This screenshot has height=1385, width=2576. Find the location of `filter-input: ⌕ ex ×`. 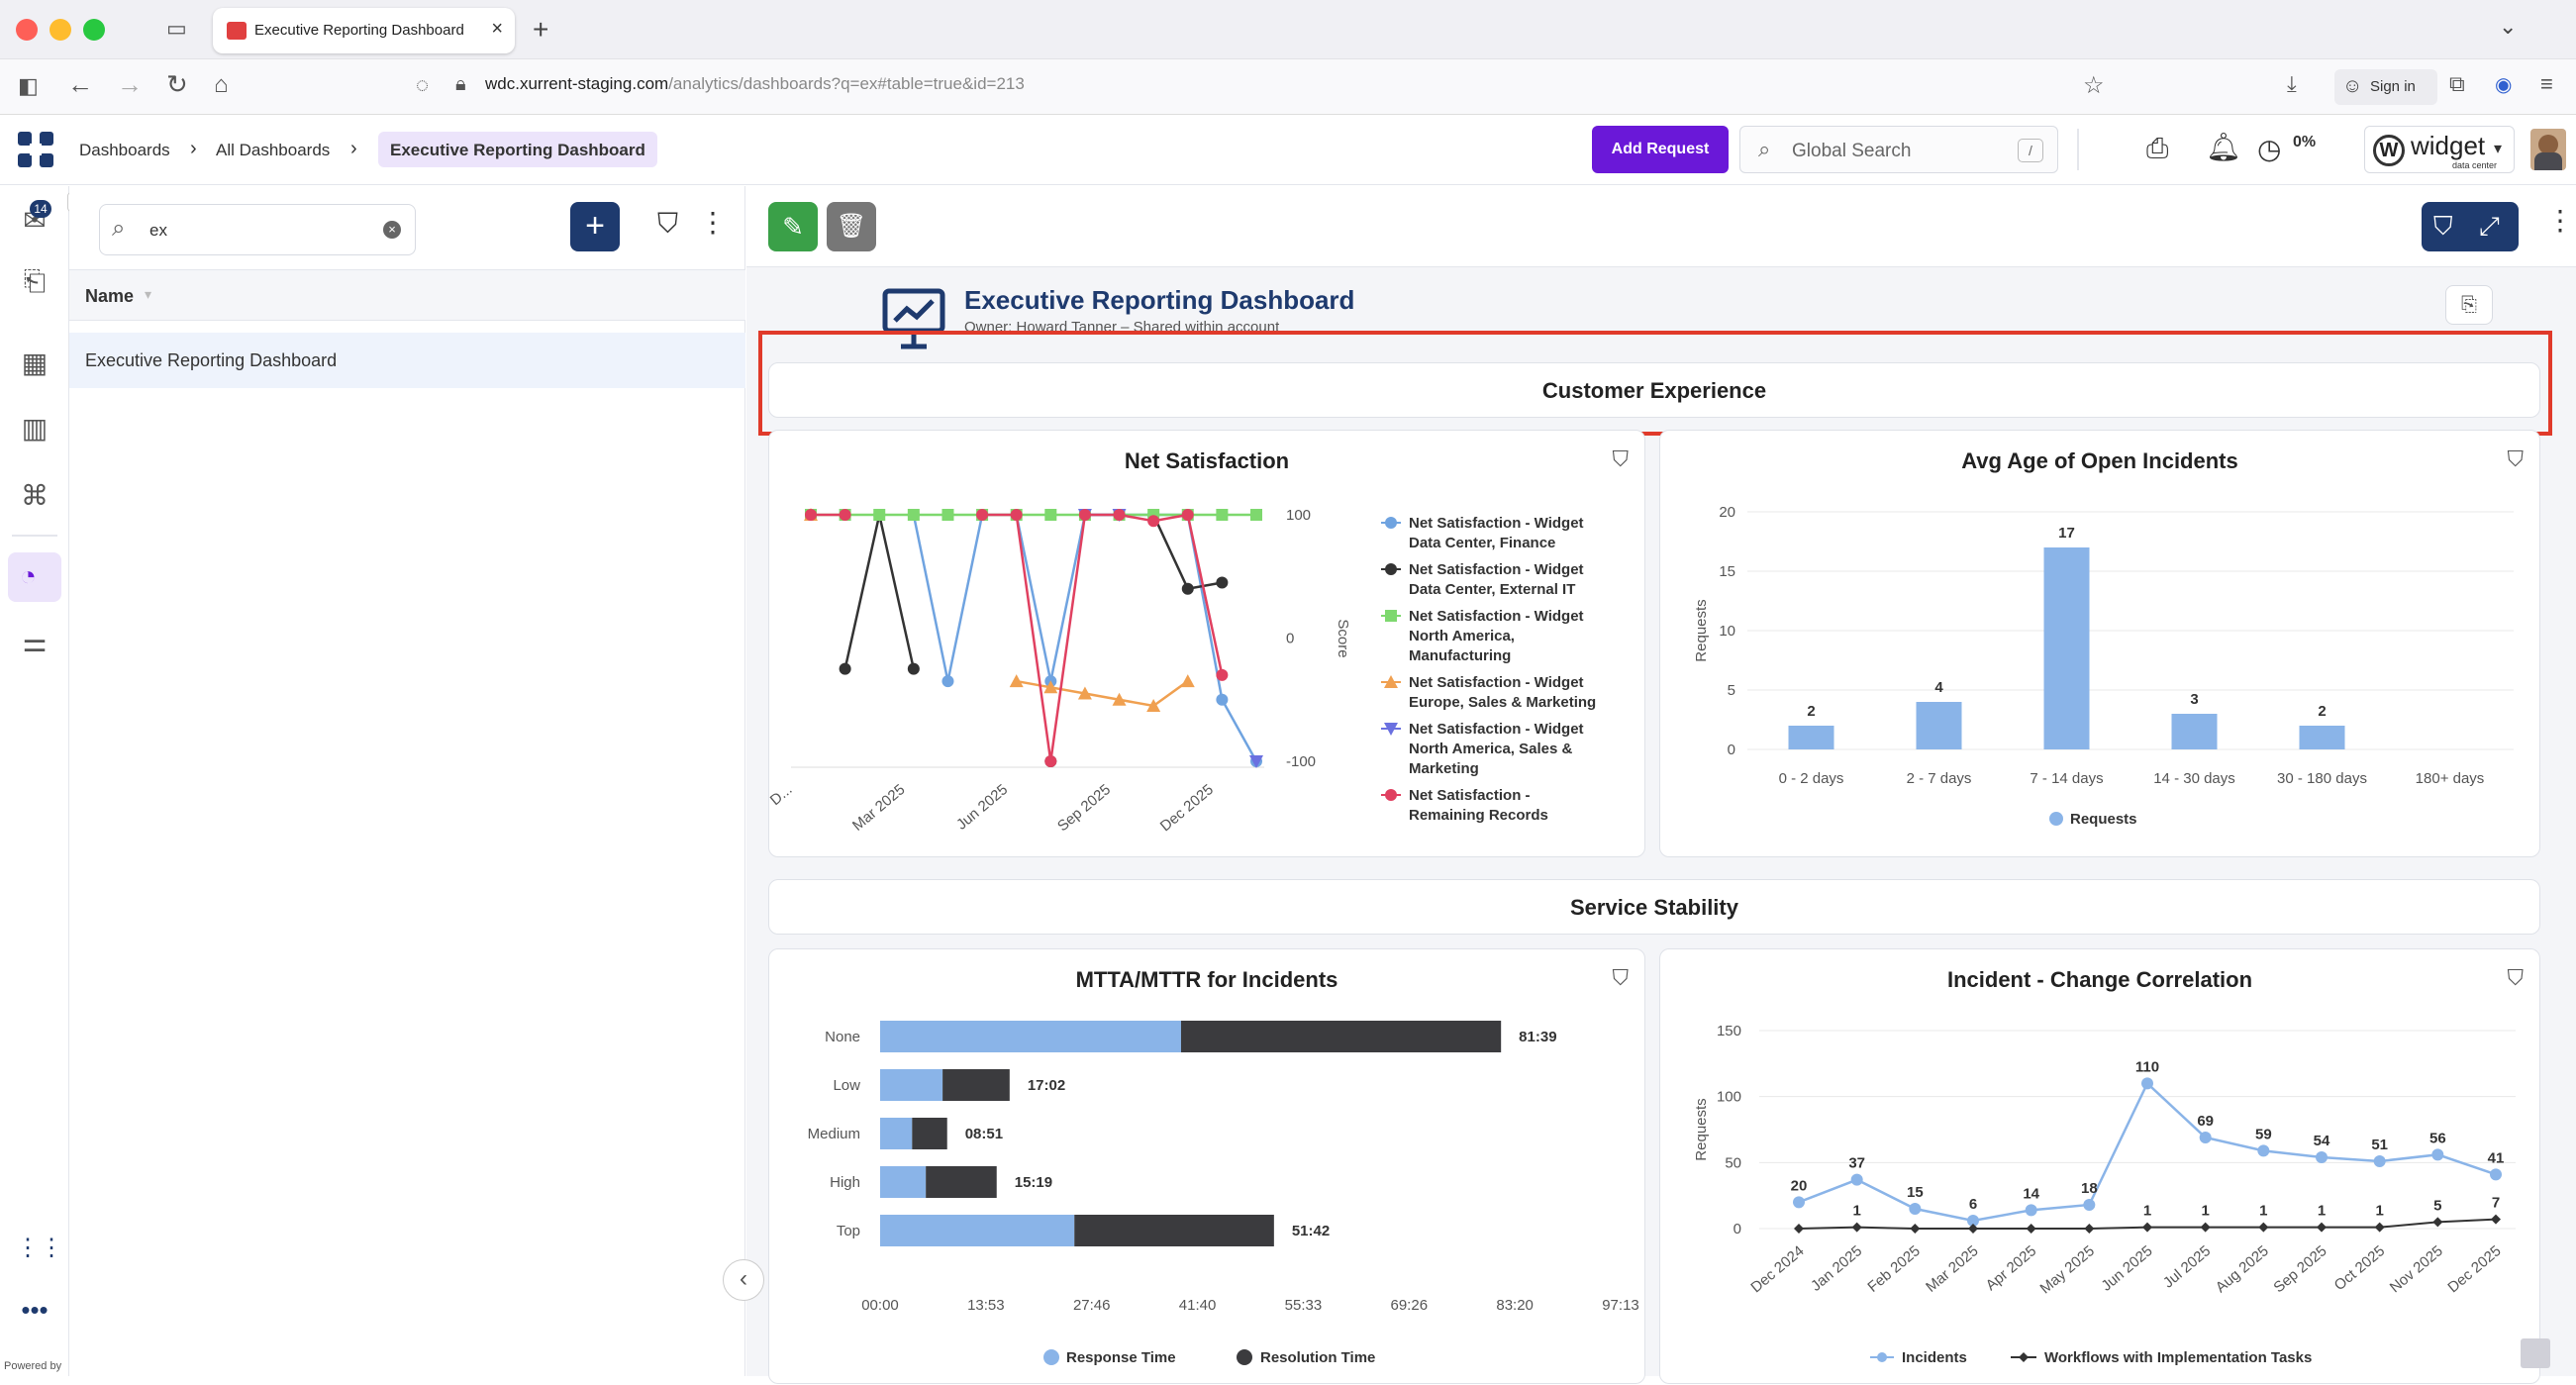

filter-input: ⌕ ex × is located at coordinates (257, 229).